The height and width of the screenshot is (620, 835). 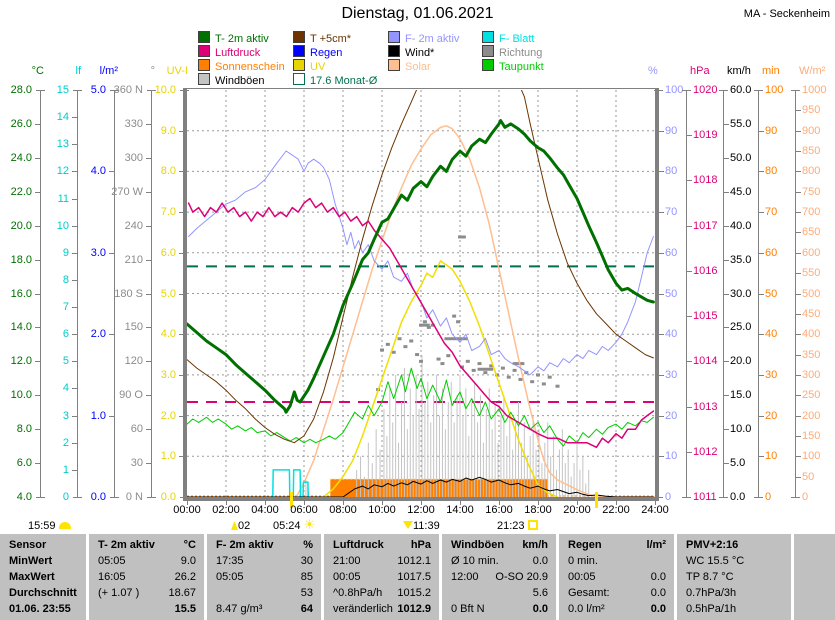 I want to click on table-cell: Sensor, so click(x=28, y=545).